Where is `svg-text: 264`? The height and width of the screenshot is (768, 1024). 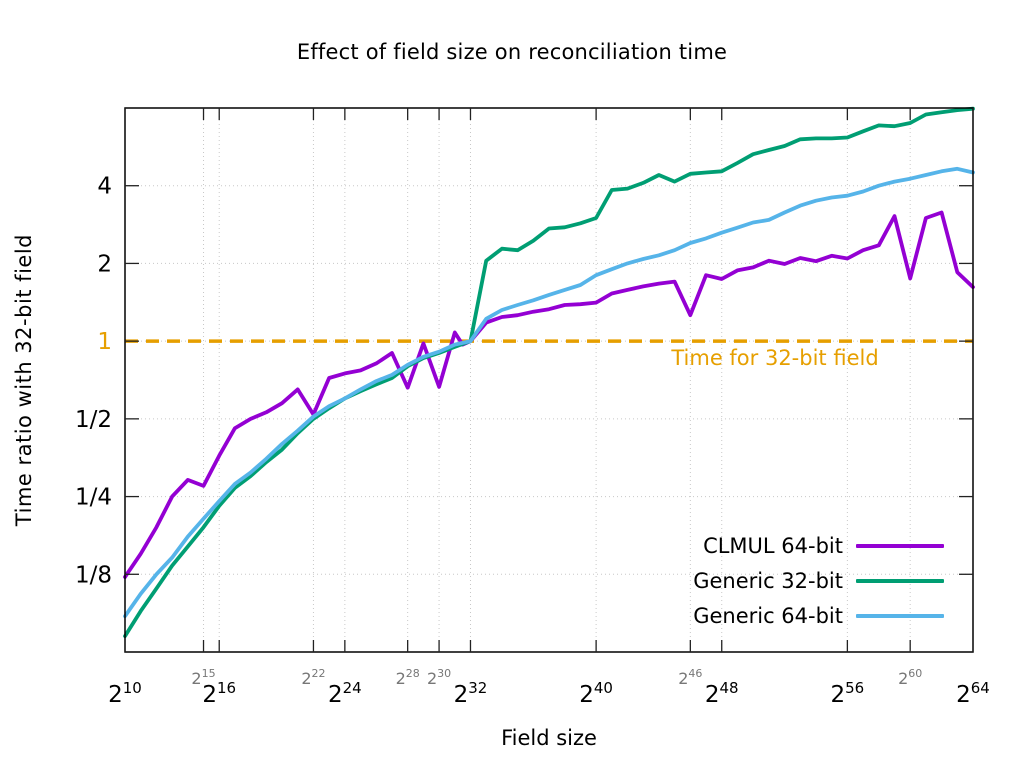 svg-text: 264 is located at coordinates (973, 693).